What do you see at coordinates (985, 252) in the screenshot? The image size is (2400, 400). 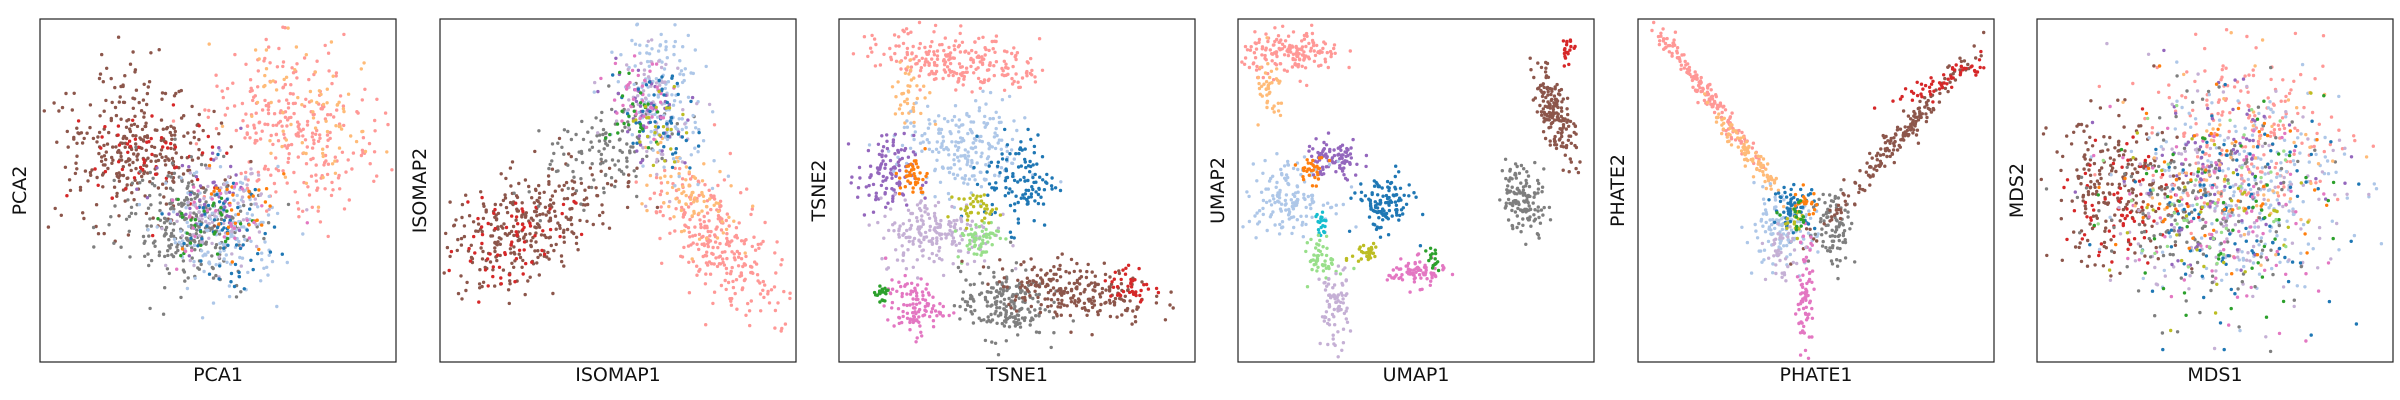 I see `data-point-light_green` at bounding box center [985, 252].